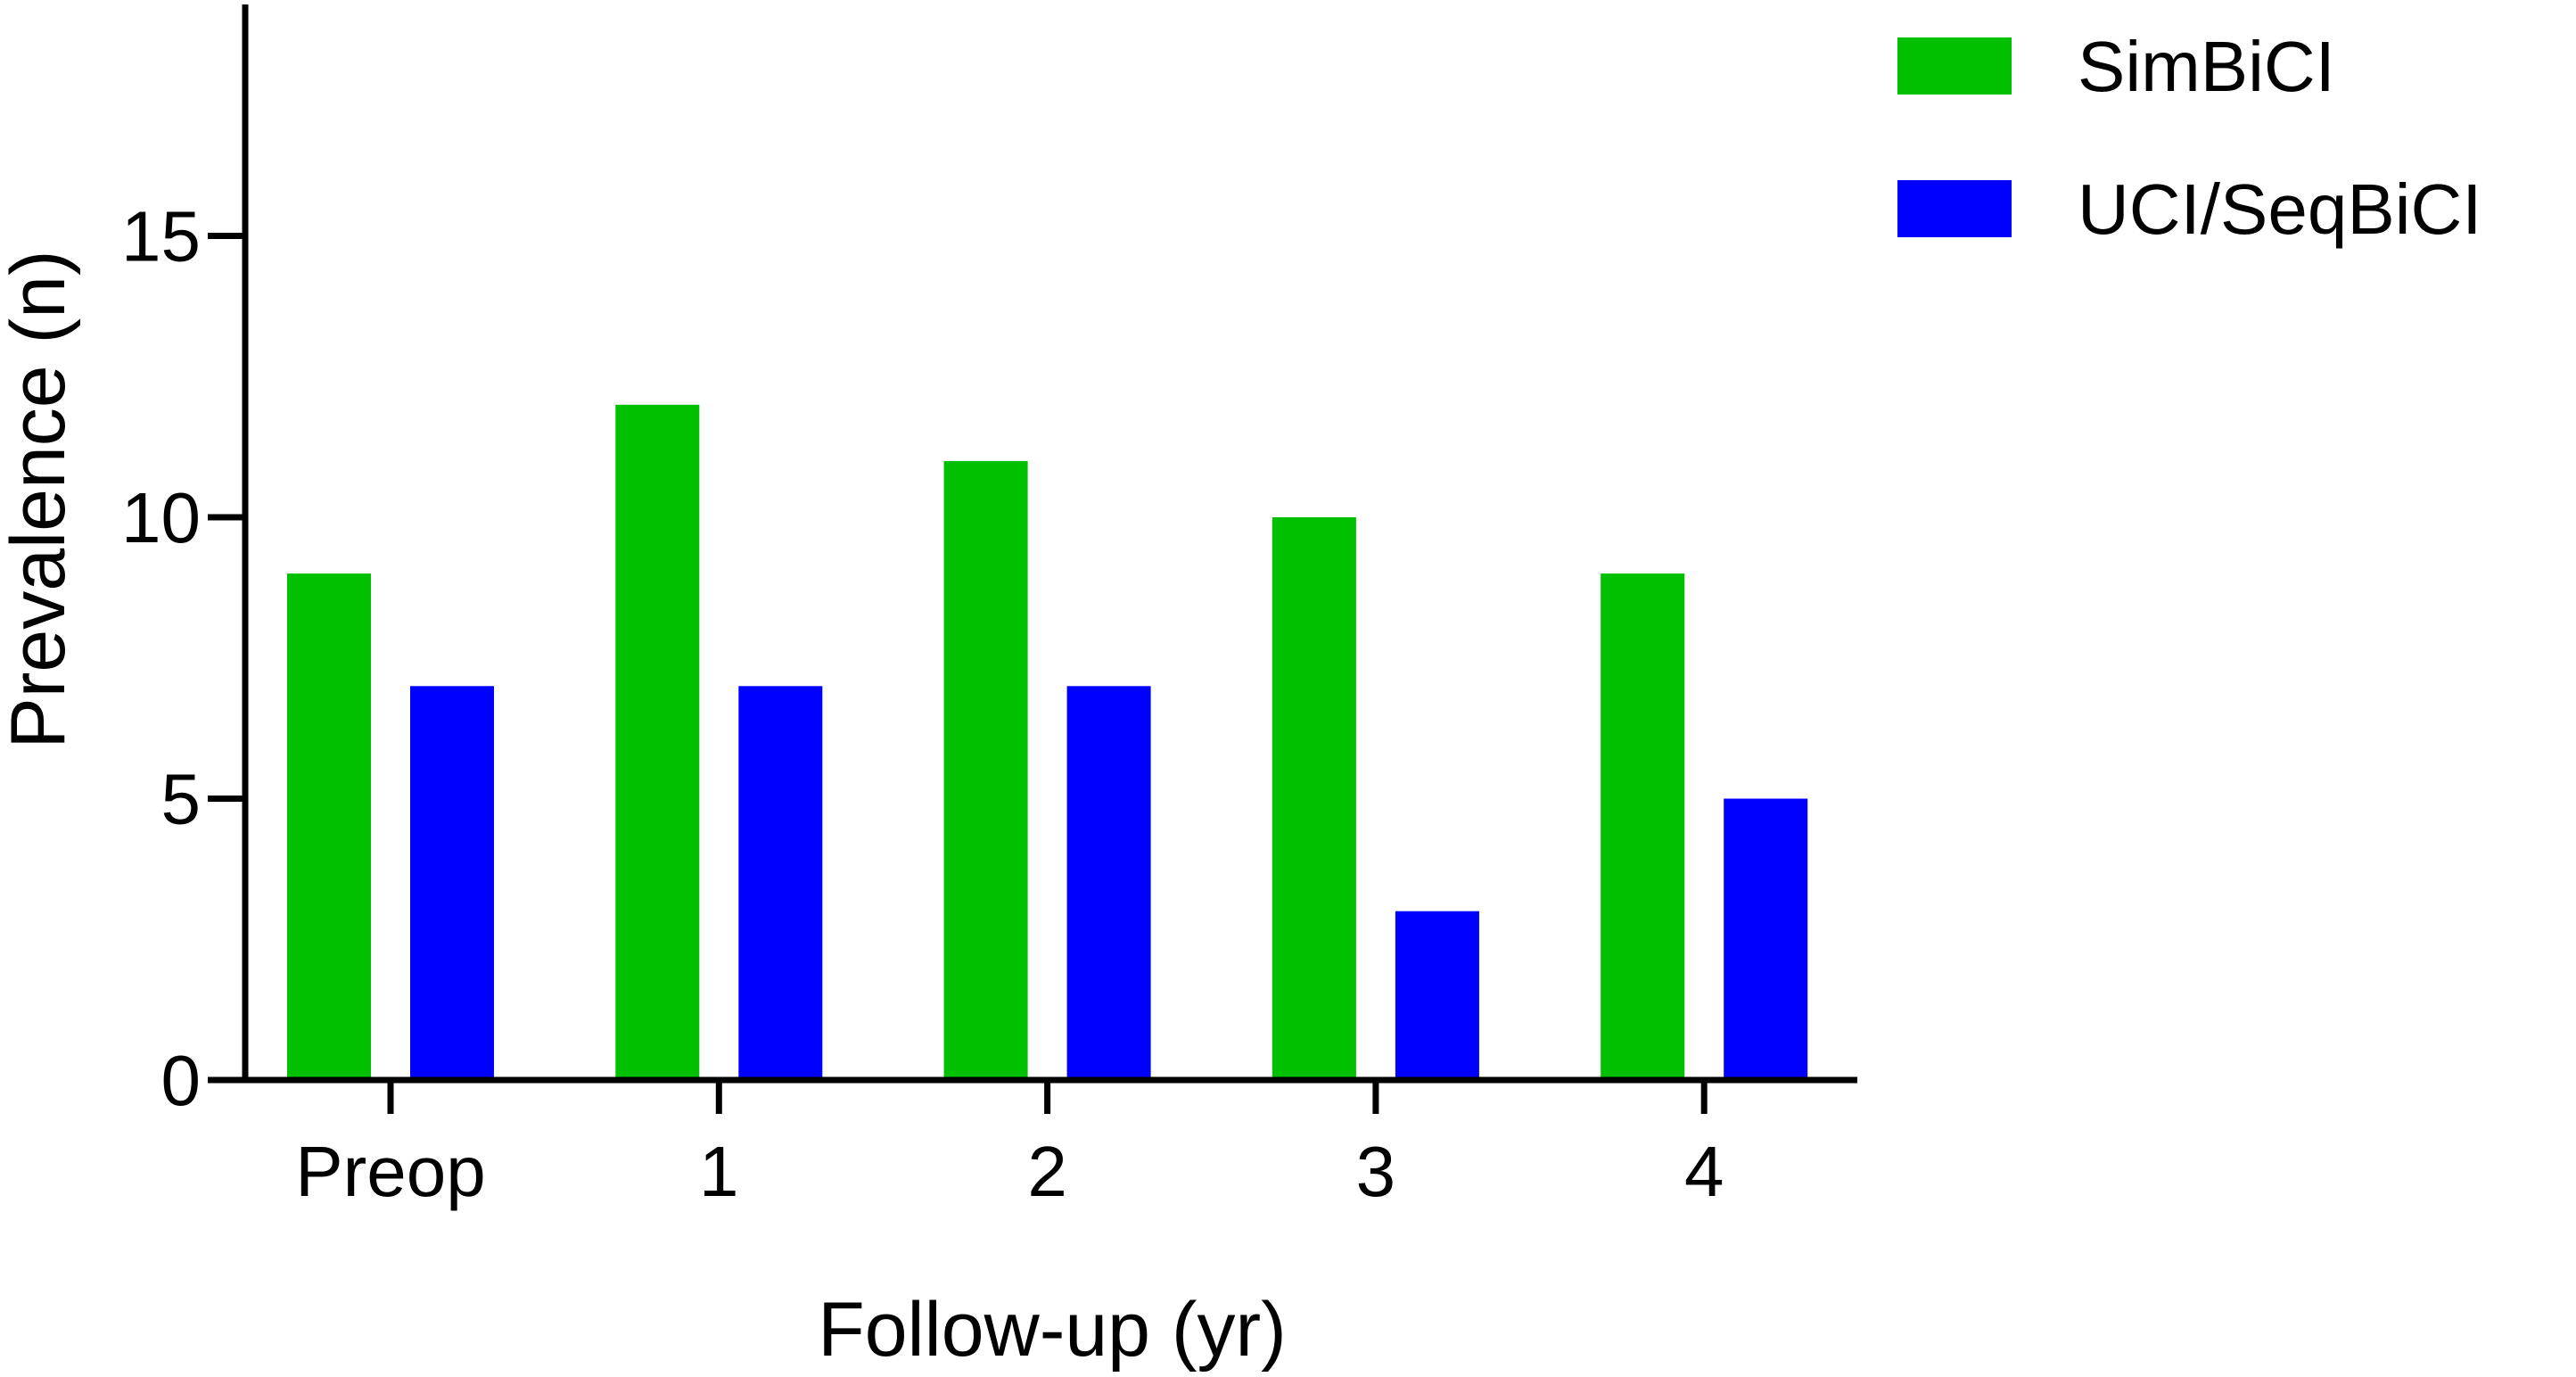 The image size is (2576, 1377). Describe the element at coordinates (390, 1171) in the screenshot. I see `x-tick-label-0: Preop` at that location.